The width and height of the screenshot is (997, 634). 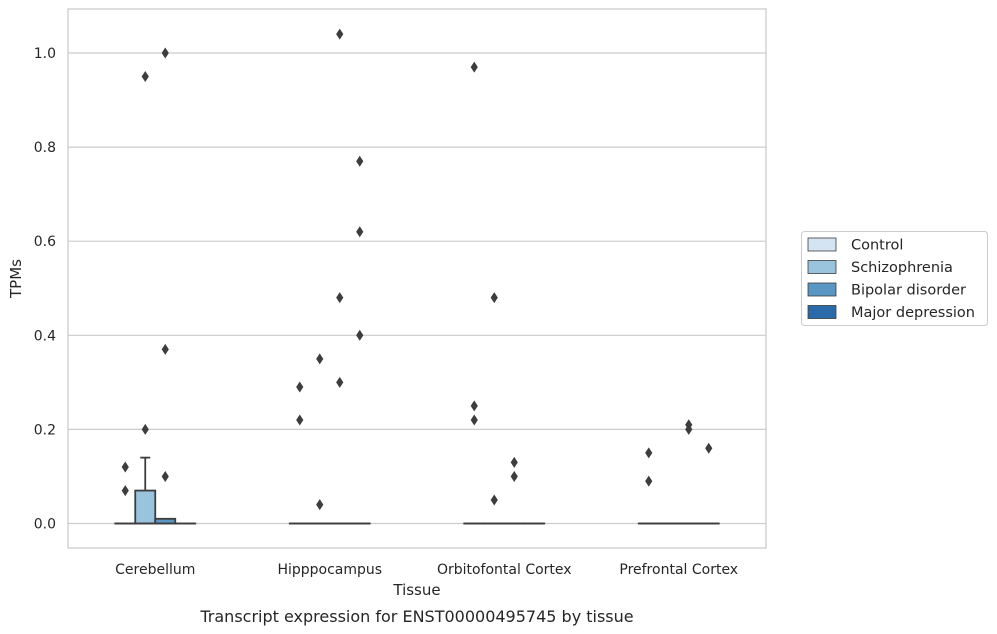 I want to click on y-tick-labels: 0.0 0.2 0.4 0.6 0.8 1.0, so click(x=45, y=289).